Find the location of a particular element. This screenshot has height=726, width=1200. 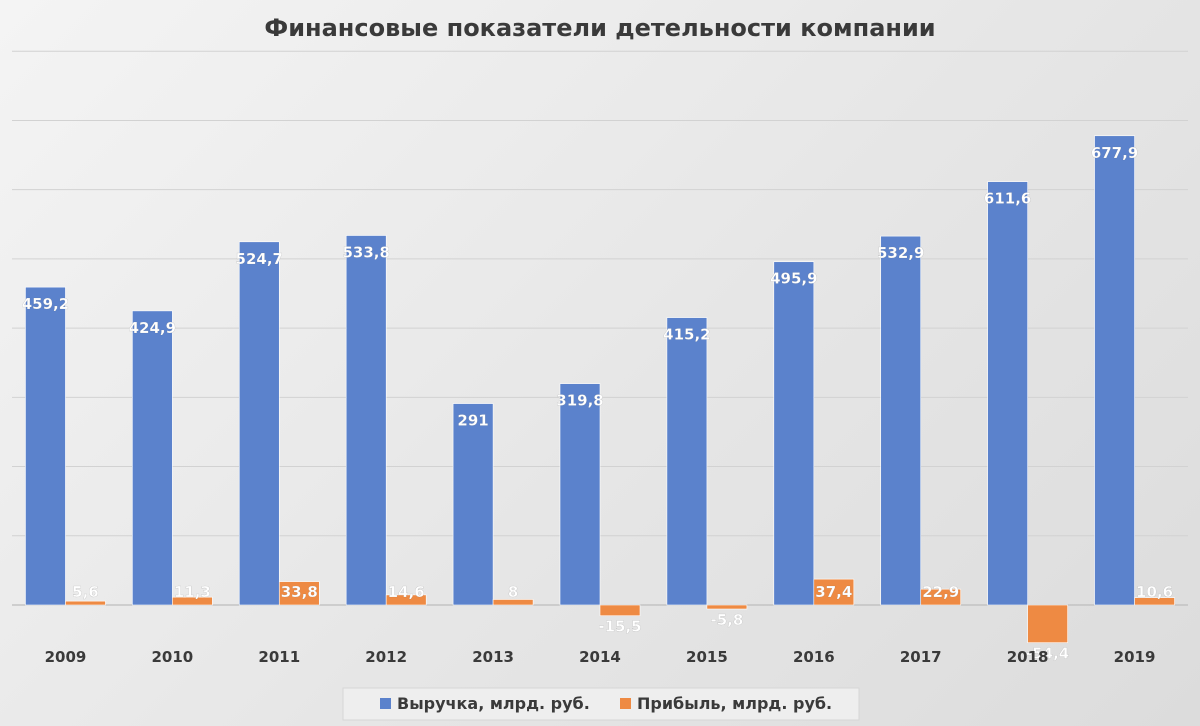

data-label-revenue: 291 is located at coordinates (472, 421).